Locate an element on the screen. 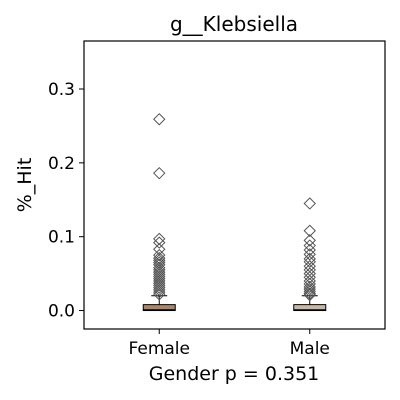 This screenshot has width=400, height=400. y-tick-label: 0.3 is located at coordinates (61, 90).